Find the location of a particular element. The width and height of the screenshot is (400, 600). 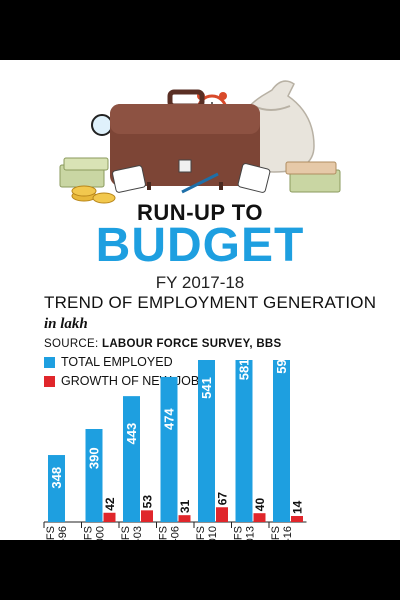

data-label-growth-of-new-jobs: 42 is located at coordinates (110, 504).